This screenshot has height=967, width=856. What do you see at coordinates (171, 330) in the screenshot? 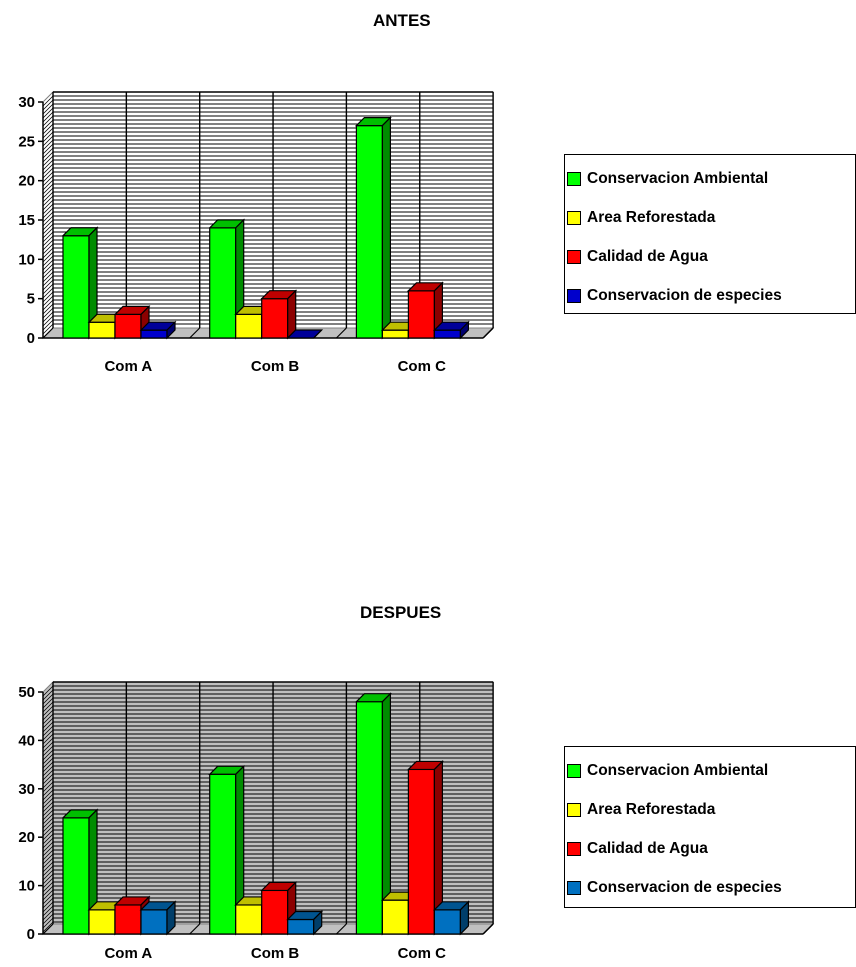
I see `bar-side` at bounding box center [171, 330].